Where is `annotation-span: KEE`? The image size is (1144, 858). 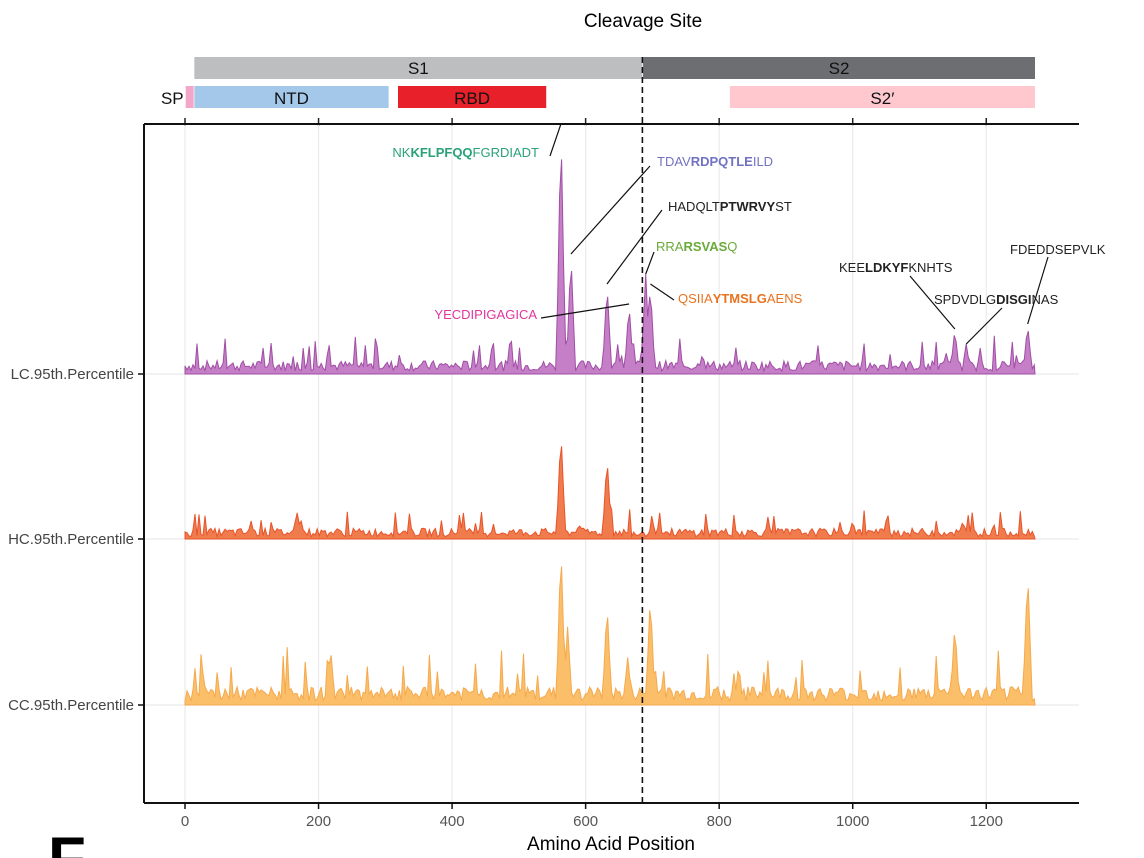 annotation-span: KEE is located at coordinates (852, 267).